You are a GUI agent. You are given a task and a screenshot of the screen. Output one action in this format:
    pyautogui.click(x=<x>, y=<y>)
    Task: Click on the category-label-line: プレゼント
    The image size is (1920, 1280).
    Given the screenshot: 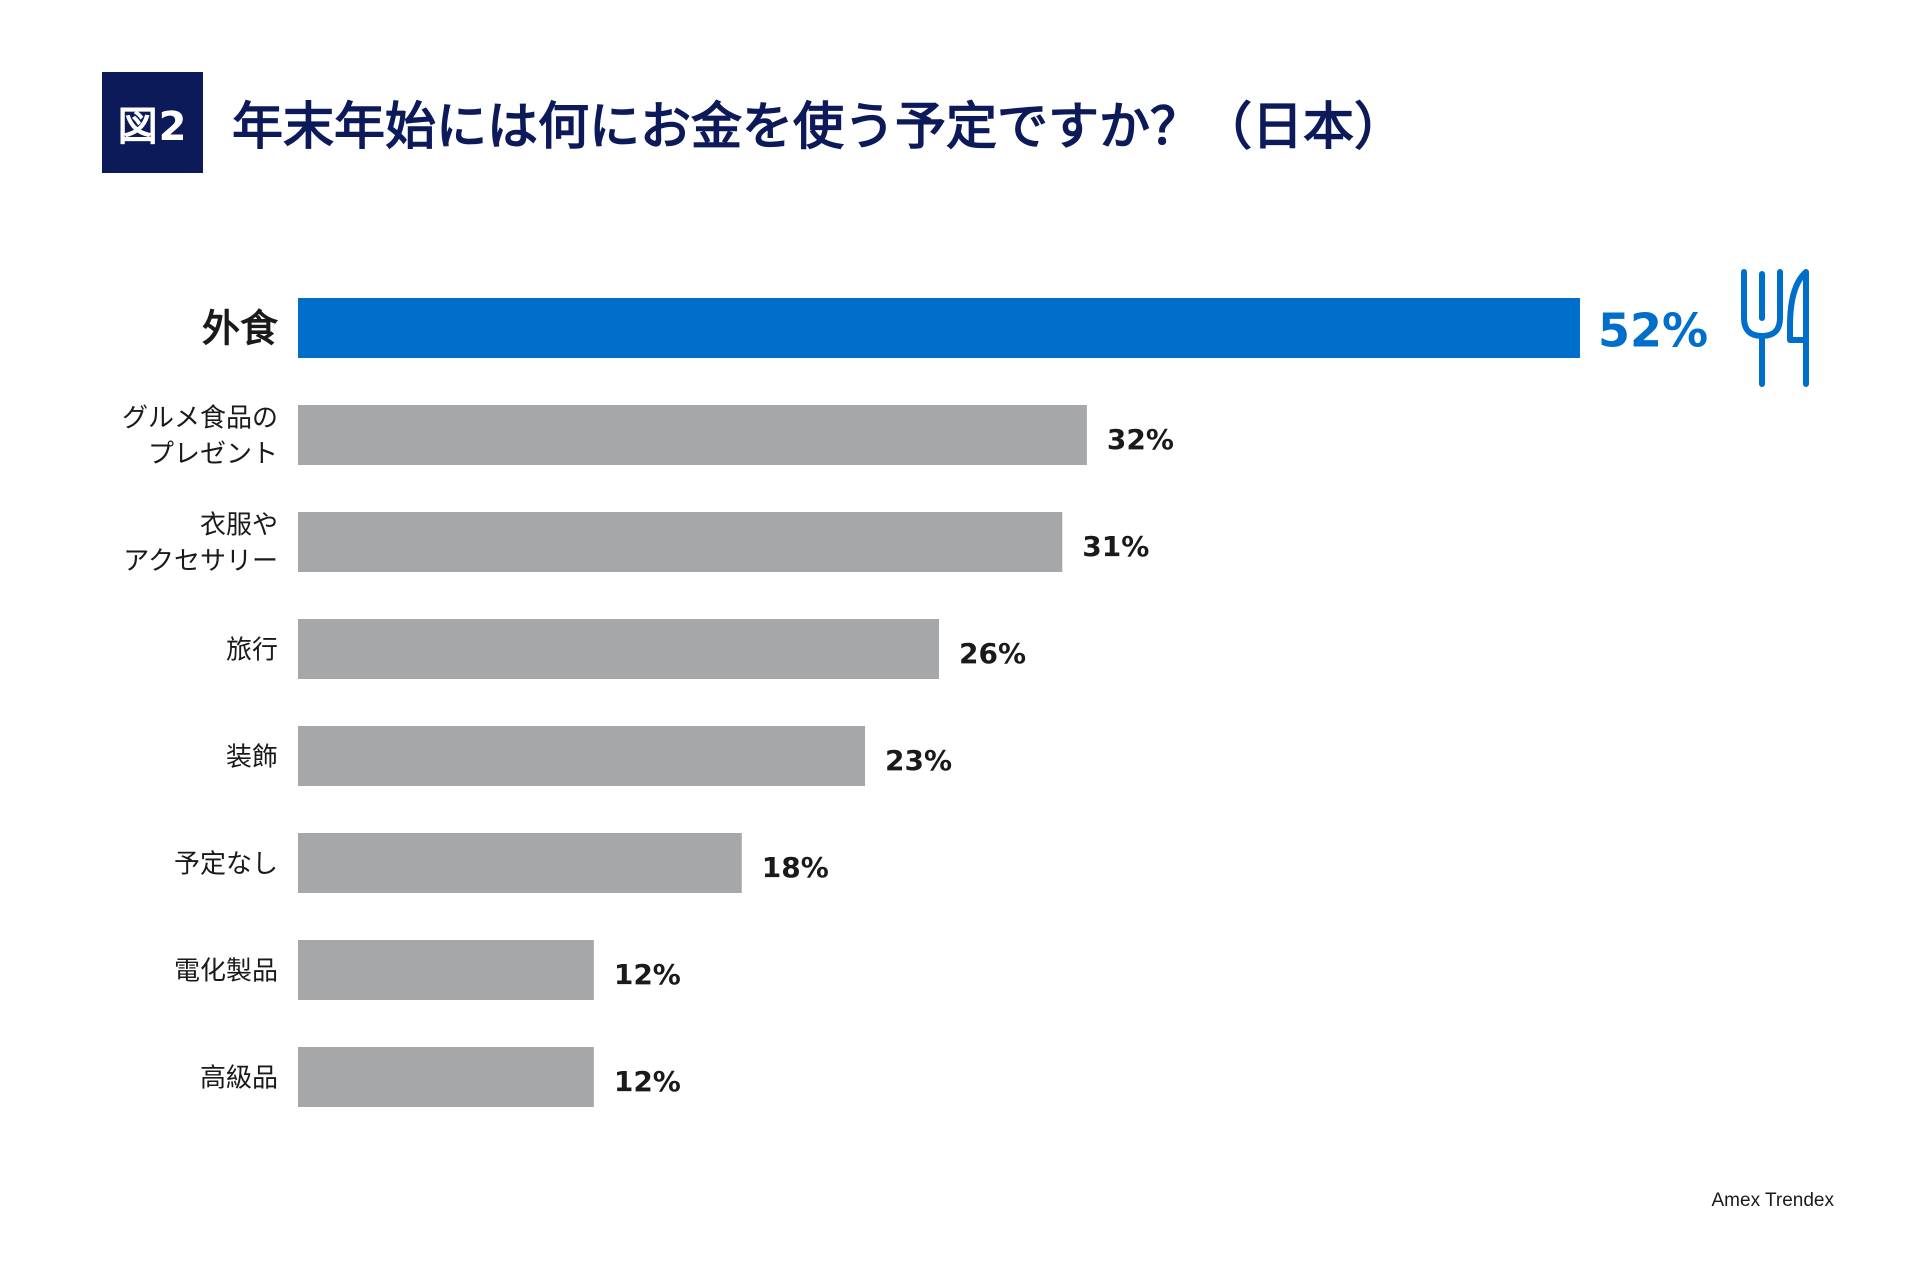 What is the action you would take?
    pyautogui.click(x=213, y=454)
    